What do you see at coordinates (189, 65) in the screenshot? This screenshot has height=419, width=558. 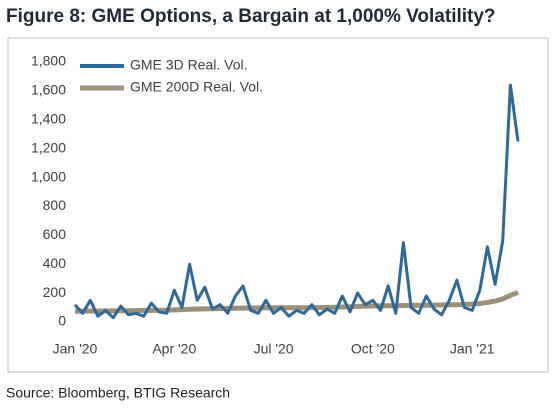 I see `legend-label: GME 3D Real. Vol.` at bounding box center [189, 65].